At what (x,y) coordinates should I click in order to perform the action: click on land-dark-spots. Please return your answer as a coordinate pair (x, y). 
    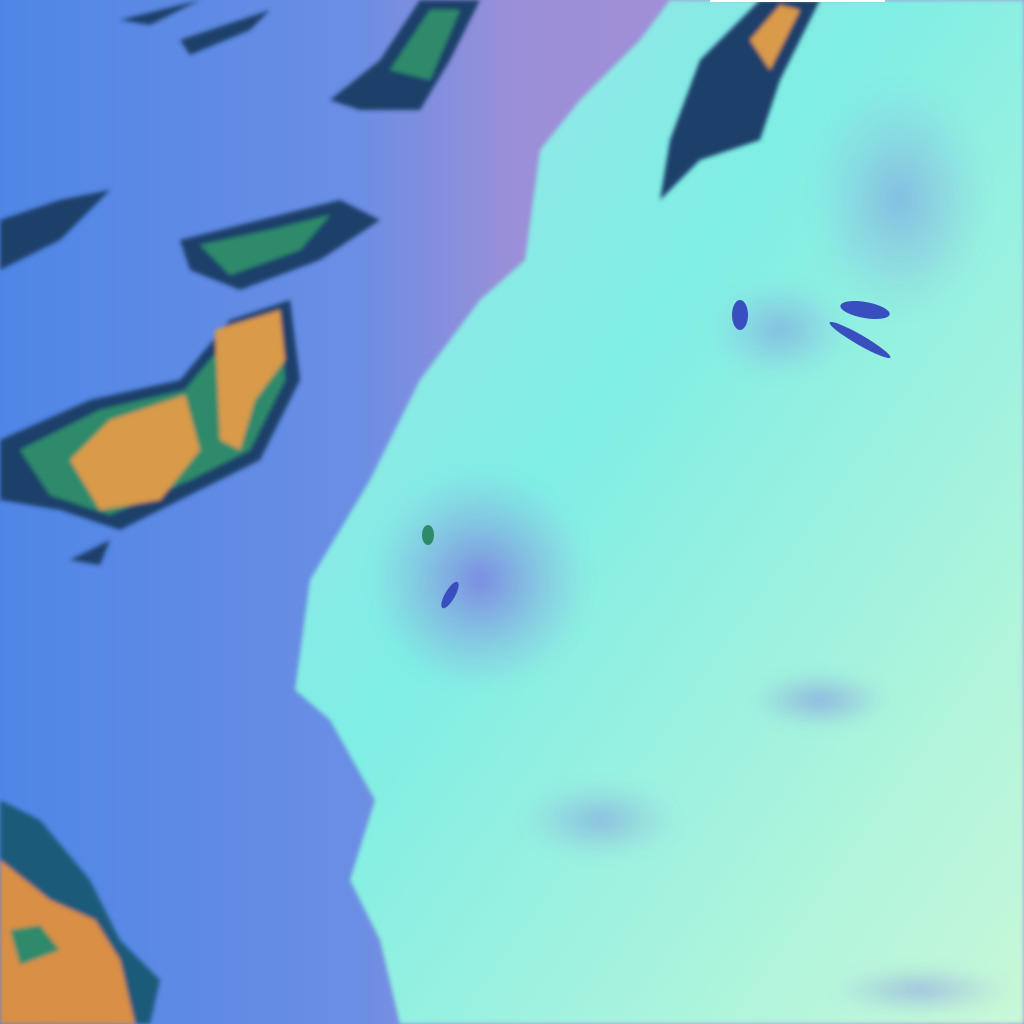
    Looking at the image, I should click on (656, 454).